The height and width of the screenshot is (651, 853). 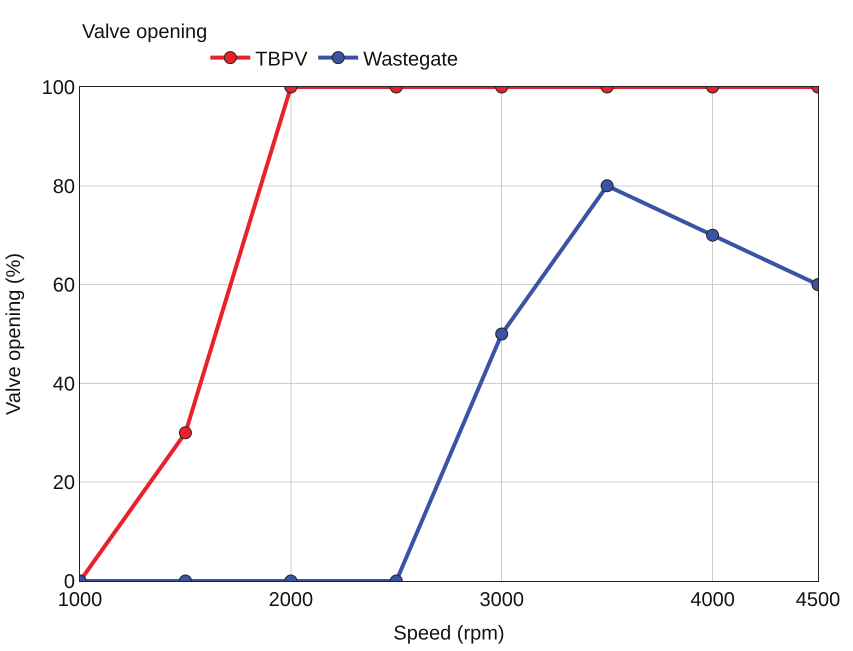 What do you see at coordinates (145, 32) in the screenshot?
I see `legend-title: Valve opening` at bounding box center [145, 32].